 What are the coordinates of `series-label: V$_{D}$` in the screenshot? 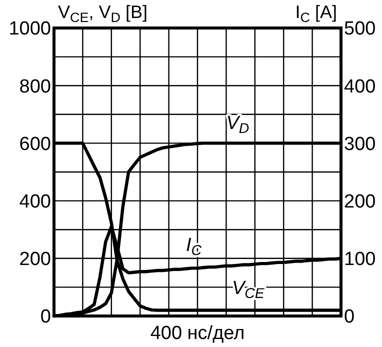 It's located at (238, 125).